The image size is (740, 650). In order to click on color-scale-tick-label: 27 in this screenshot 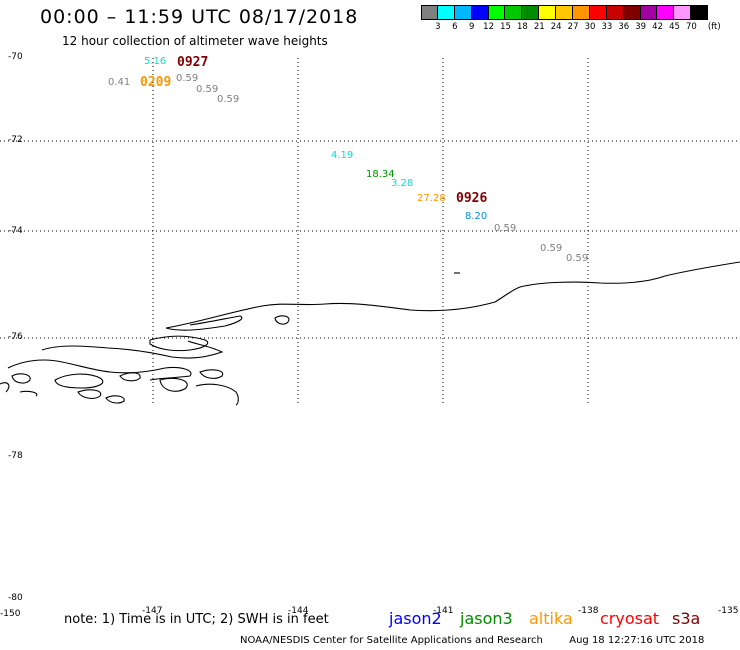, I will do `click(573, 27)`.